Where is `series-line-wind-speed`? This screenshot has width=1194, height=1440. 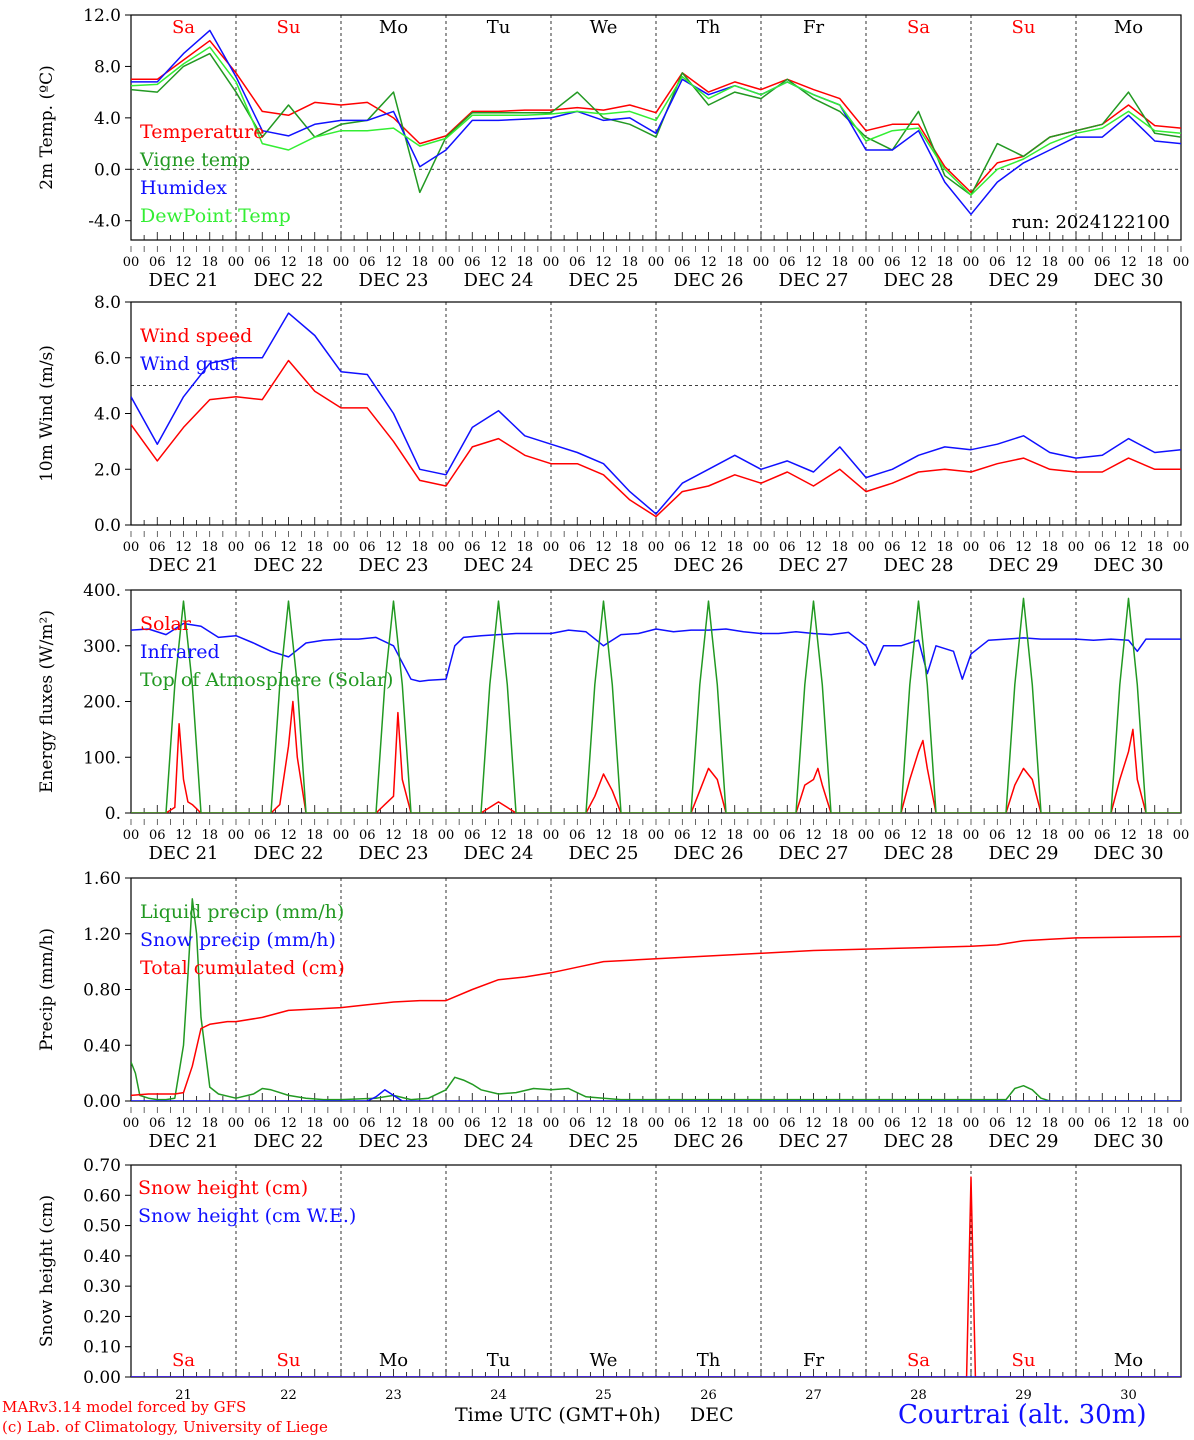
series-line-wind-speed is located at coordinates (656, 438).